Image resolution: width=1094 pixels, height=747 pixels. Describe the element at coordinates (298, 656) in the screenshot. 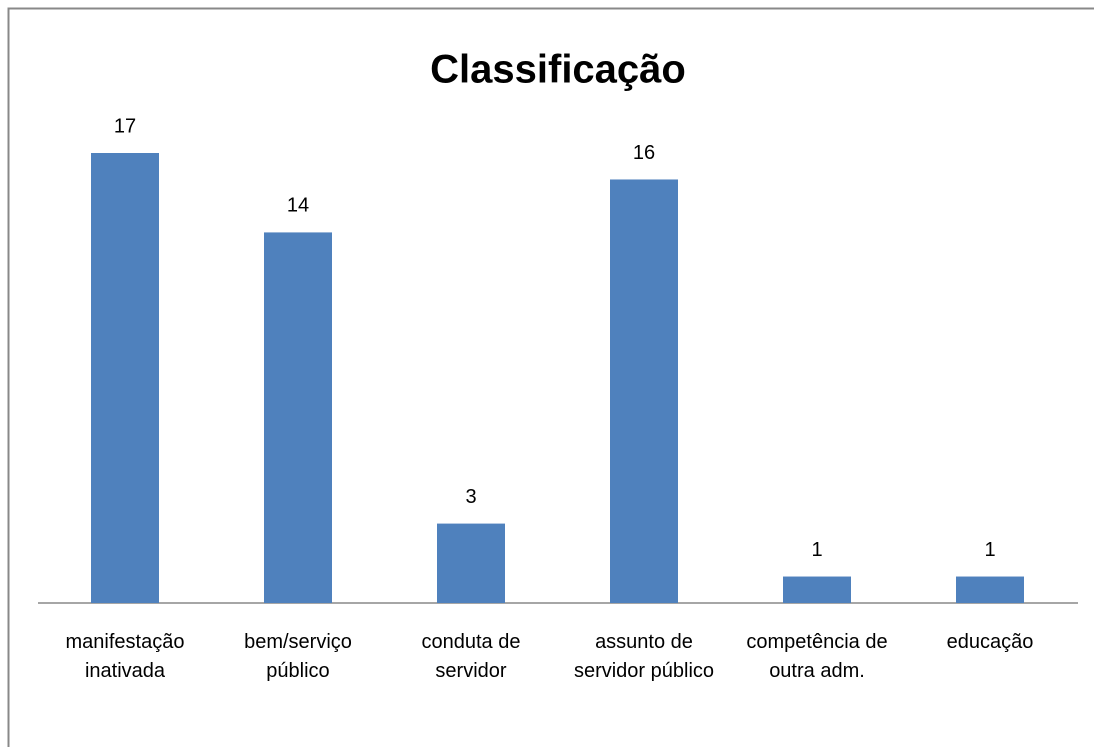

I see `x-tick-label: bem/serviço público` at that location.